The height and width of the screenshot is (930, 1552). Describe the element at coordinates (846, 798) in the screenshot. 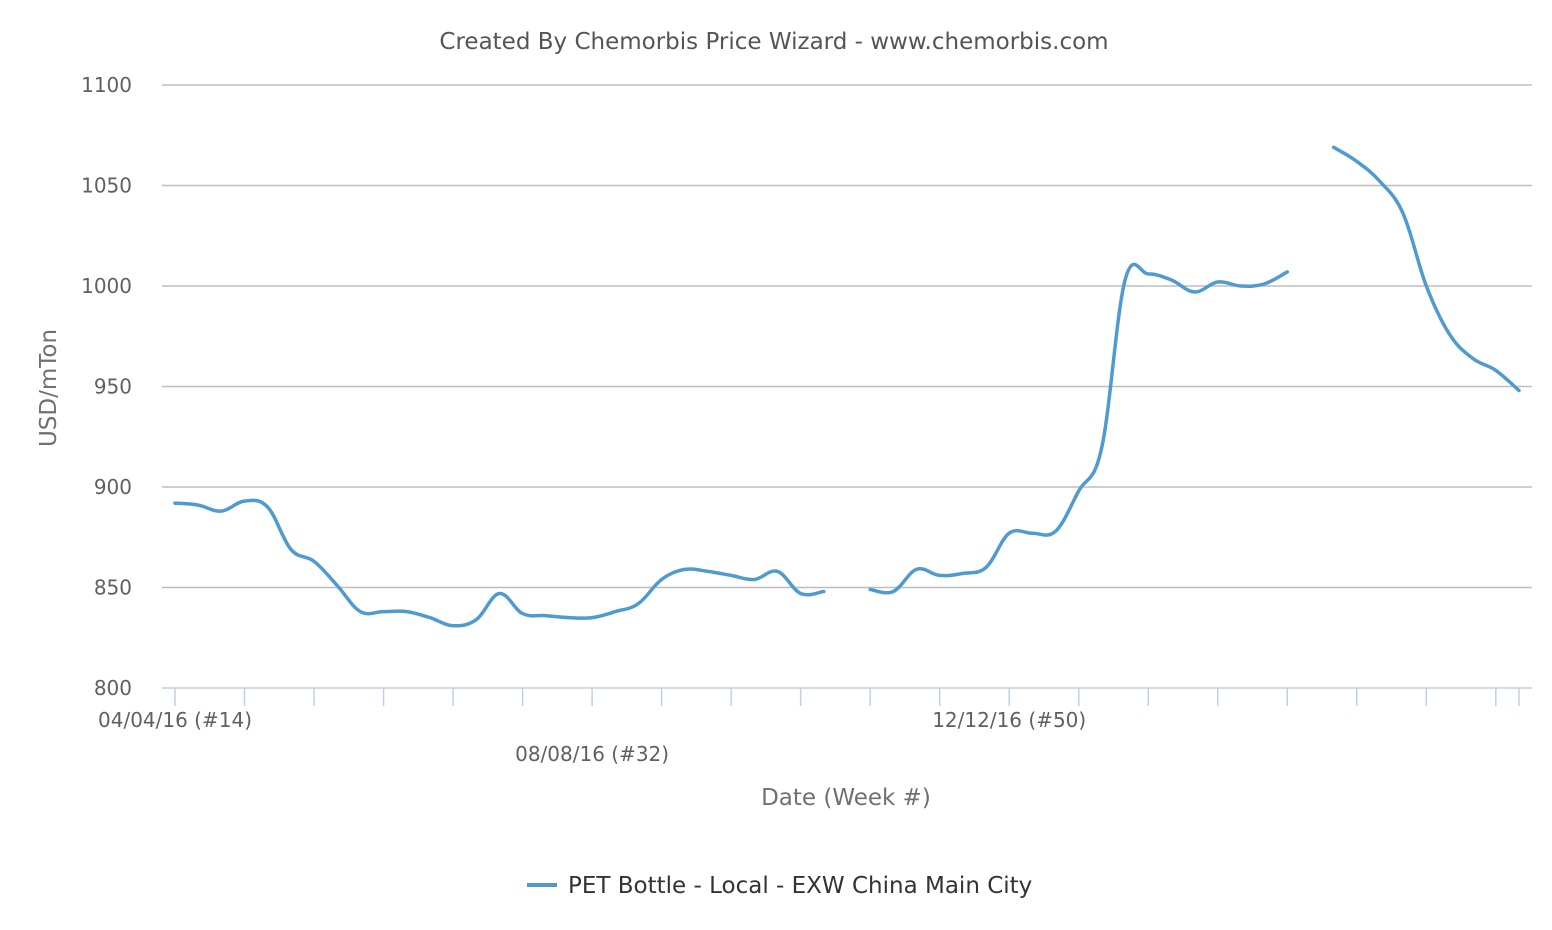

I see `x-axis-title: Date (Week #)` at that location.